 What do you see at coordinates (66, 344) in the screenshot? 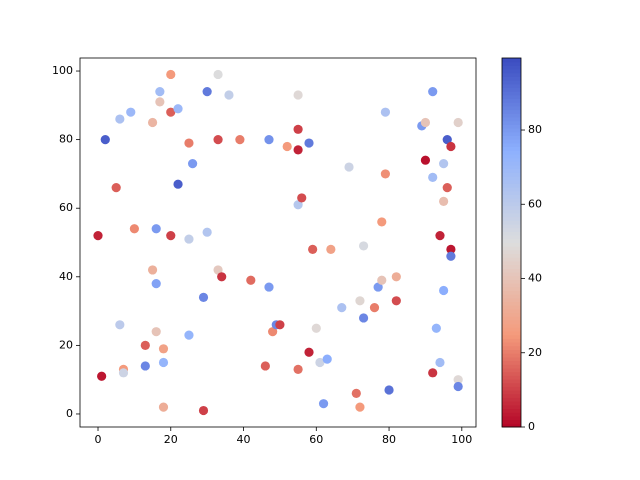
I see `y-tick-label: 20` at bounding box center [66, 344].